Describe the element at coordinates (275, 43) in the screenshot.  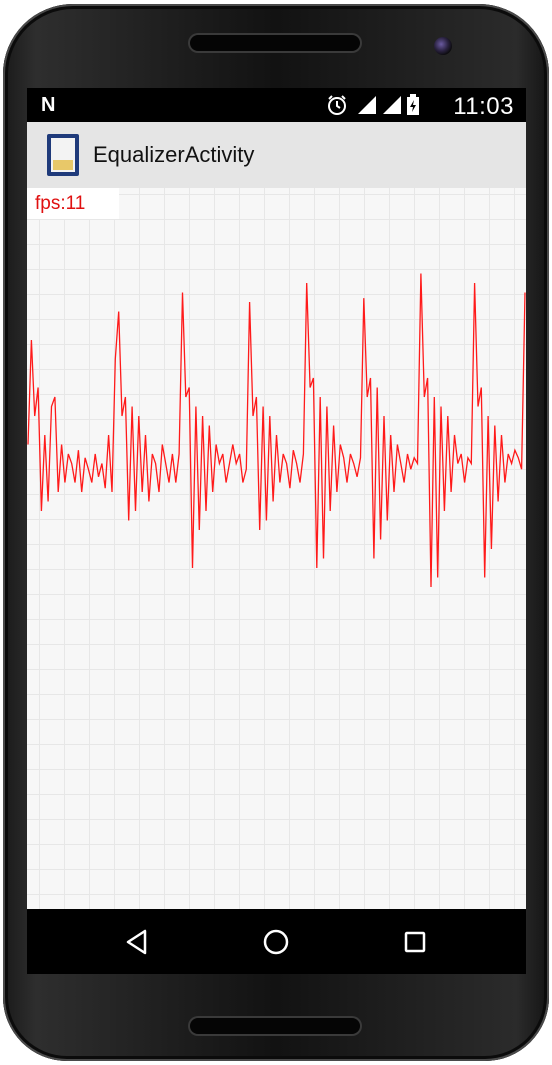
I see `top-speaker-grille` at that location.